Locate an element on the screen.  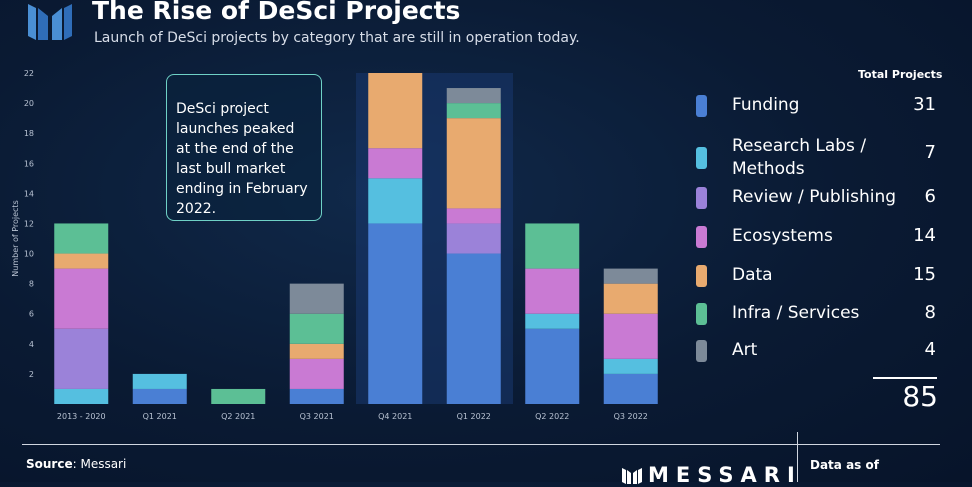
legend-item: Ecosystems 14 is located at coordinates (816, 245).